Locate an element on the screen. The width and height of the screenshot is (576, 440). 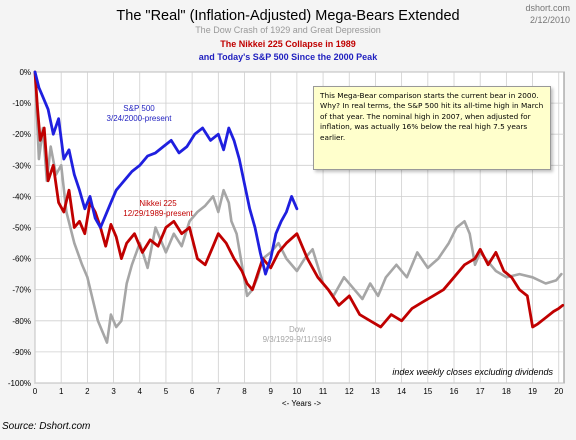
y-tick-label: -10% is located at coordinates (21, 103).